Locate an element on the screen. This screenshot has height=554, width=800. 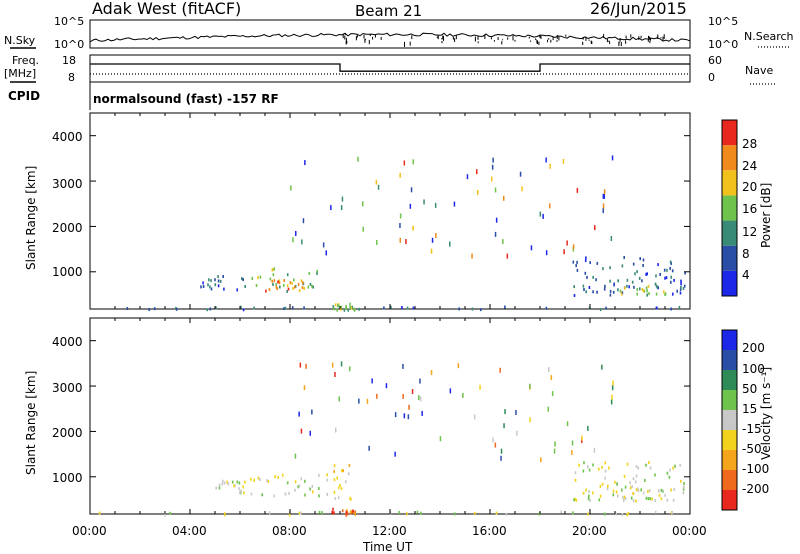
power-scale-label-4: 4 is located at coordinates (746, 275).